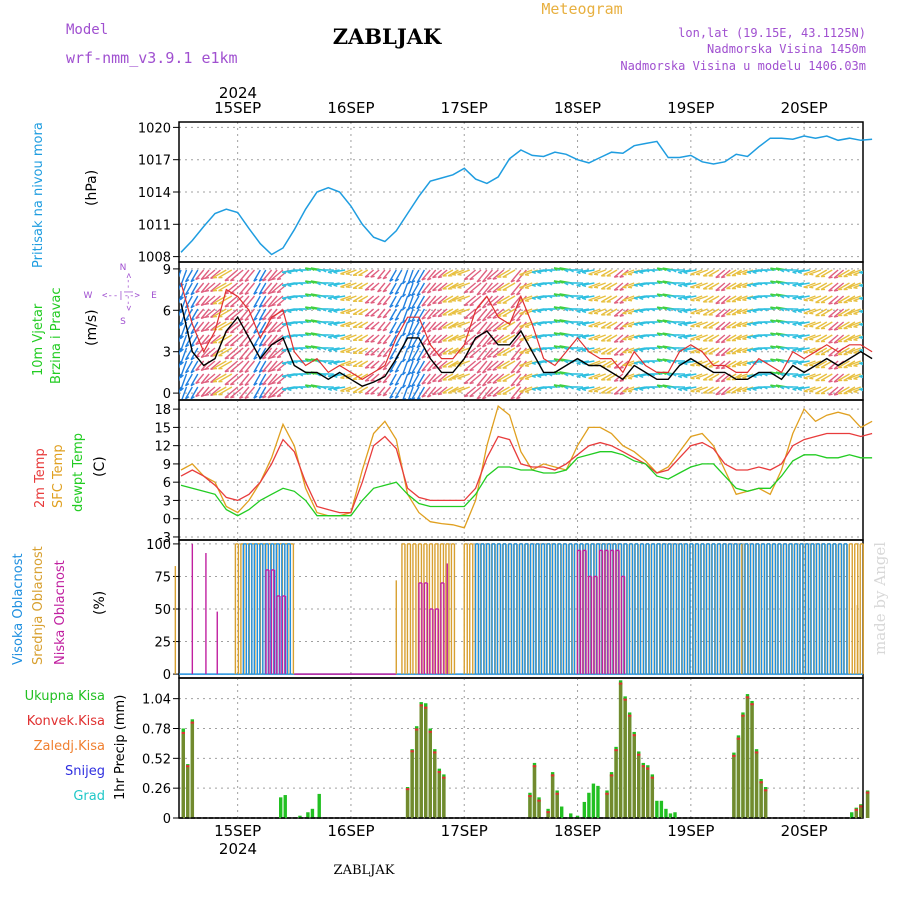 This screenshot has height=900, width=900. What do you see at coordinates (804, 108) in the screenshot?
I see `top-day-label: 20SEP` at bounding box center [804, 108].